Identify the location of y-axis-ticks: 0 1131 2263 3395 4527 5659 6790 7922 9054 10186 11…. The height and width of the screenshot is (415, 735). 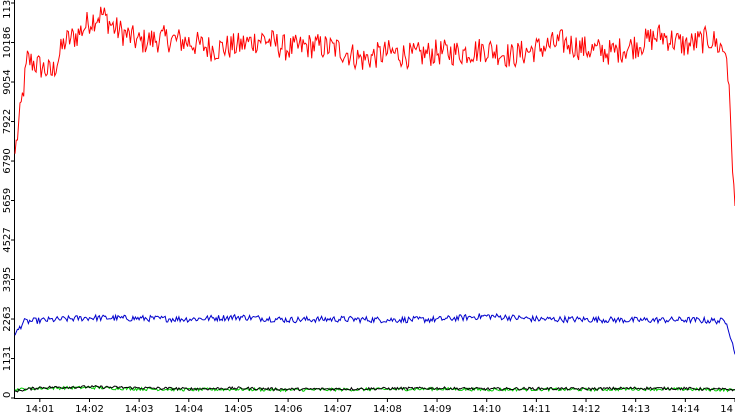
(8, 199).